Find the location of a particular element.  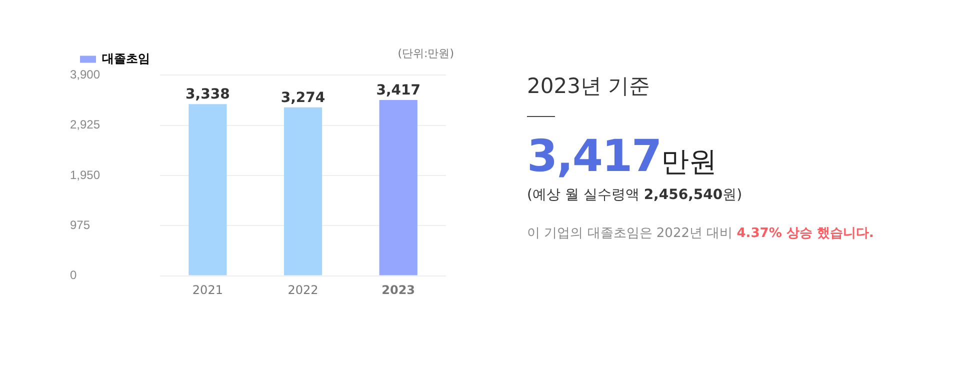

y-tick-label: 3,900 is located at coordinates (85, 75).